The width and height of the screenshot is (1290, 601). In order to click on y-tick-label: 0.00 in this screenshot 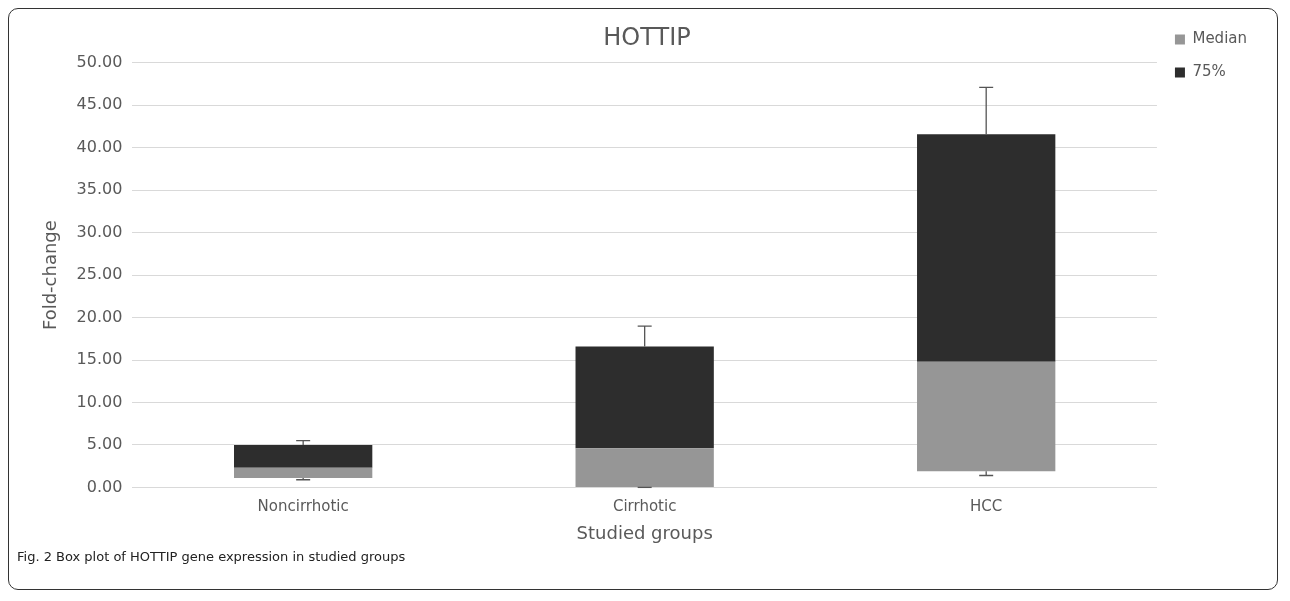, I will do `click(104, 486)`.